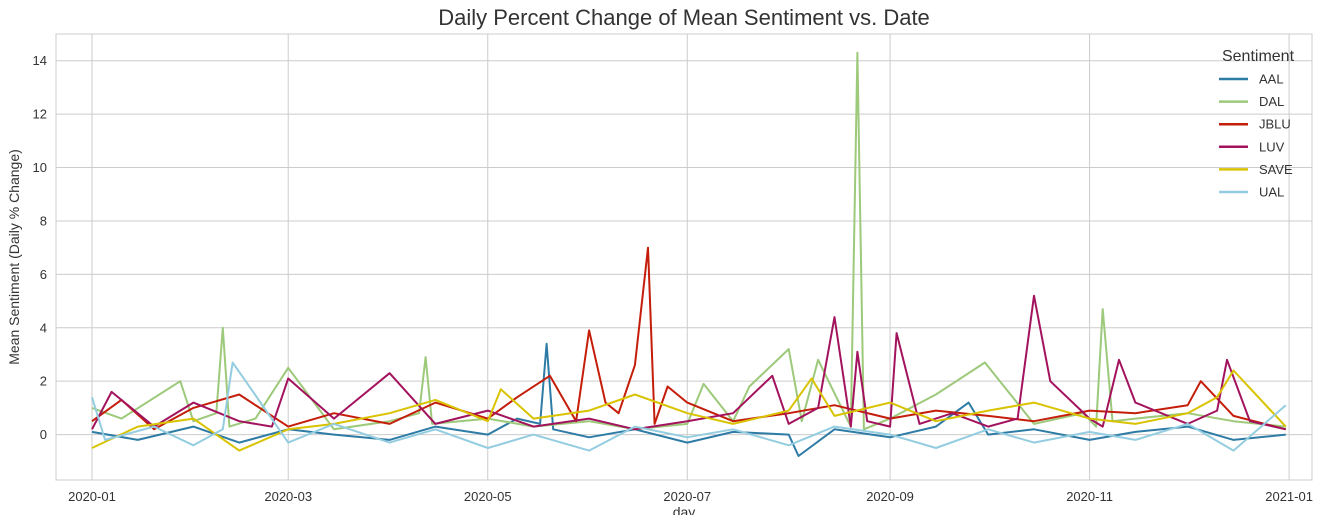  Describe the element at coordinates (40, 167) in the screenshot. I see `y-tick-label: 10` at that location.